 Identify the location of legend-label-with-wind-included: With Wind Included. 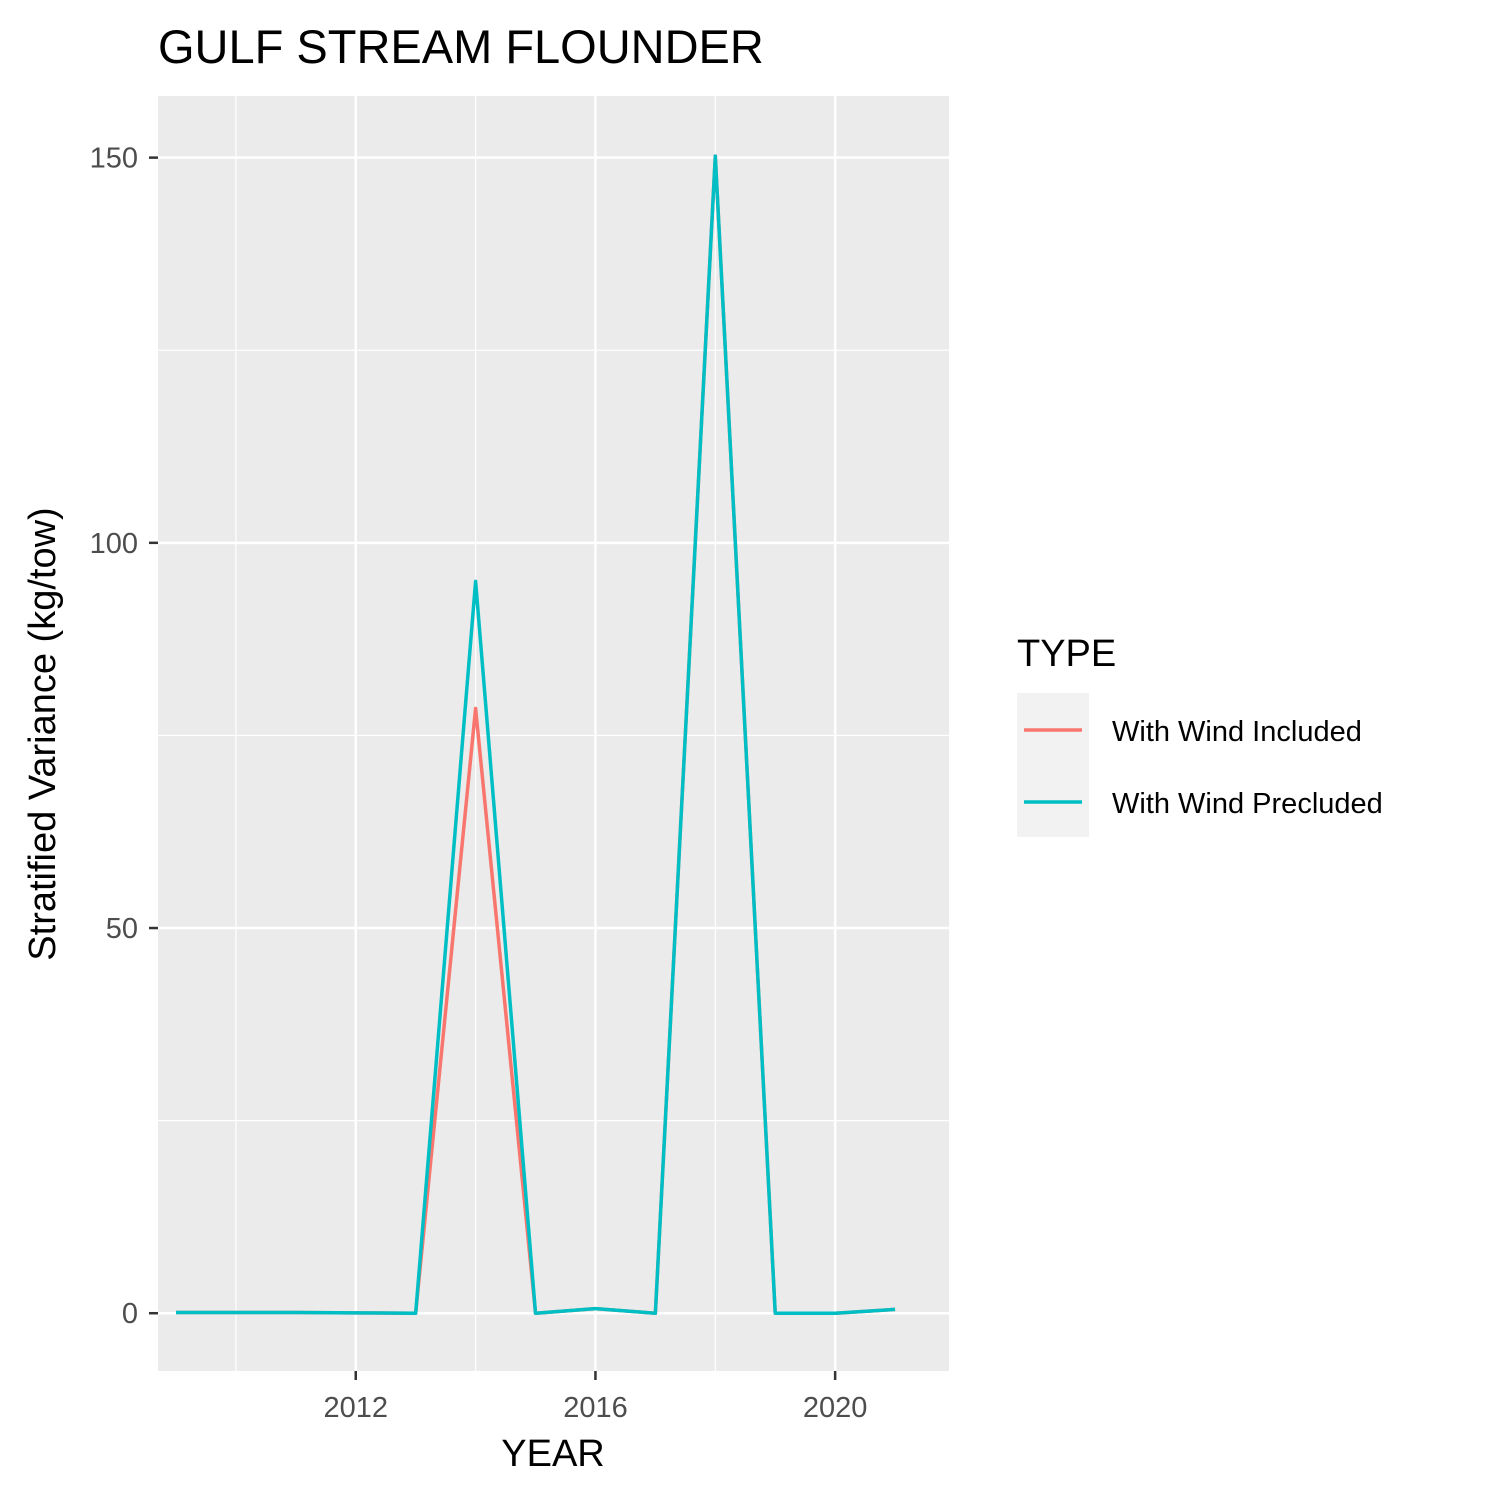
(1237, 732).